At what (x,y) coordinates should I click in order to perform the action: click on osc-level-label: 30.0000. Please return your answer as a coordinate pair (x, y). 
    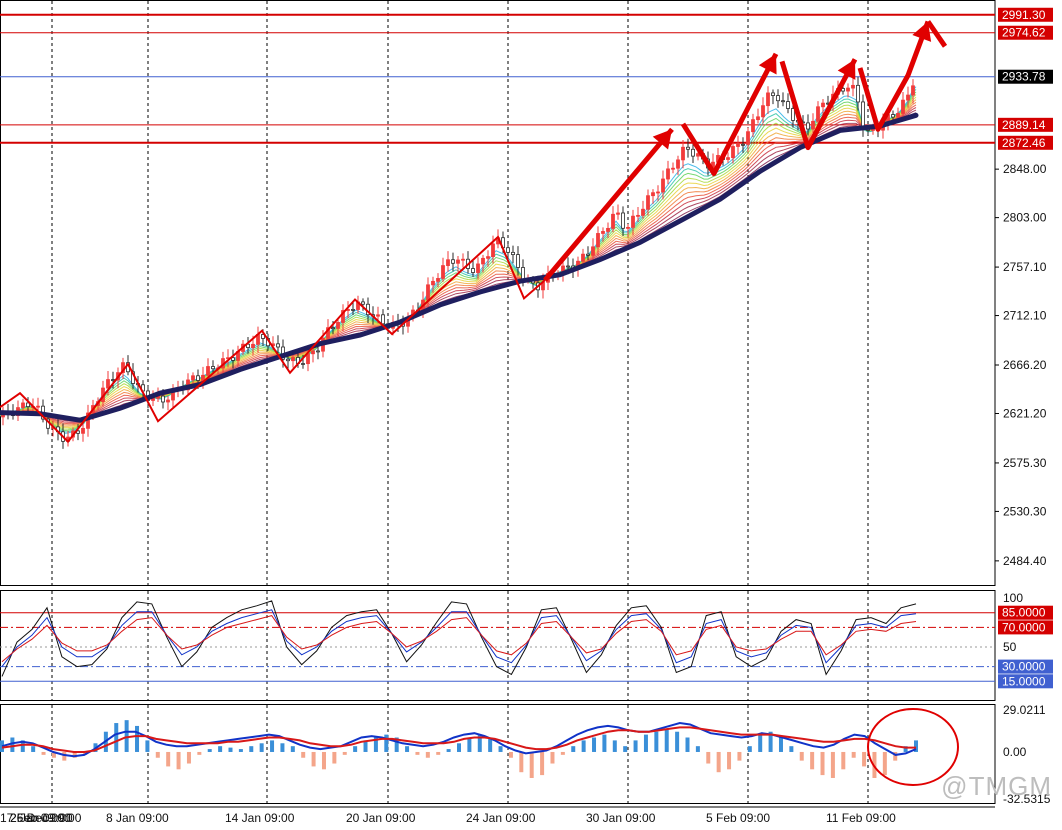
    Looking at the image, I should click on (1024, 667).